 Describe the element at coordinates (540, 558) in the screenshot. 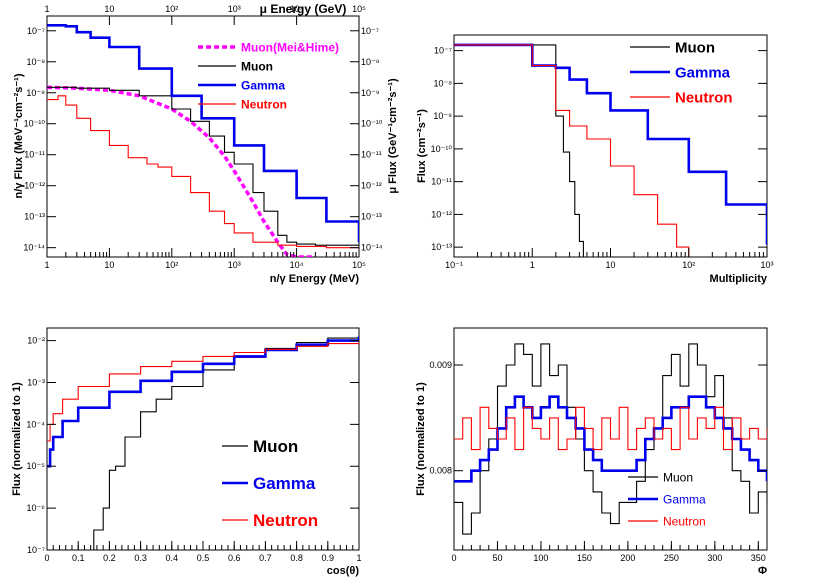

I see `x-tick-label: 100` at that location.